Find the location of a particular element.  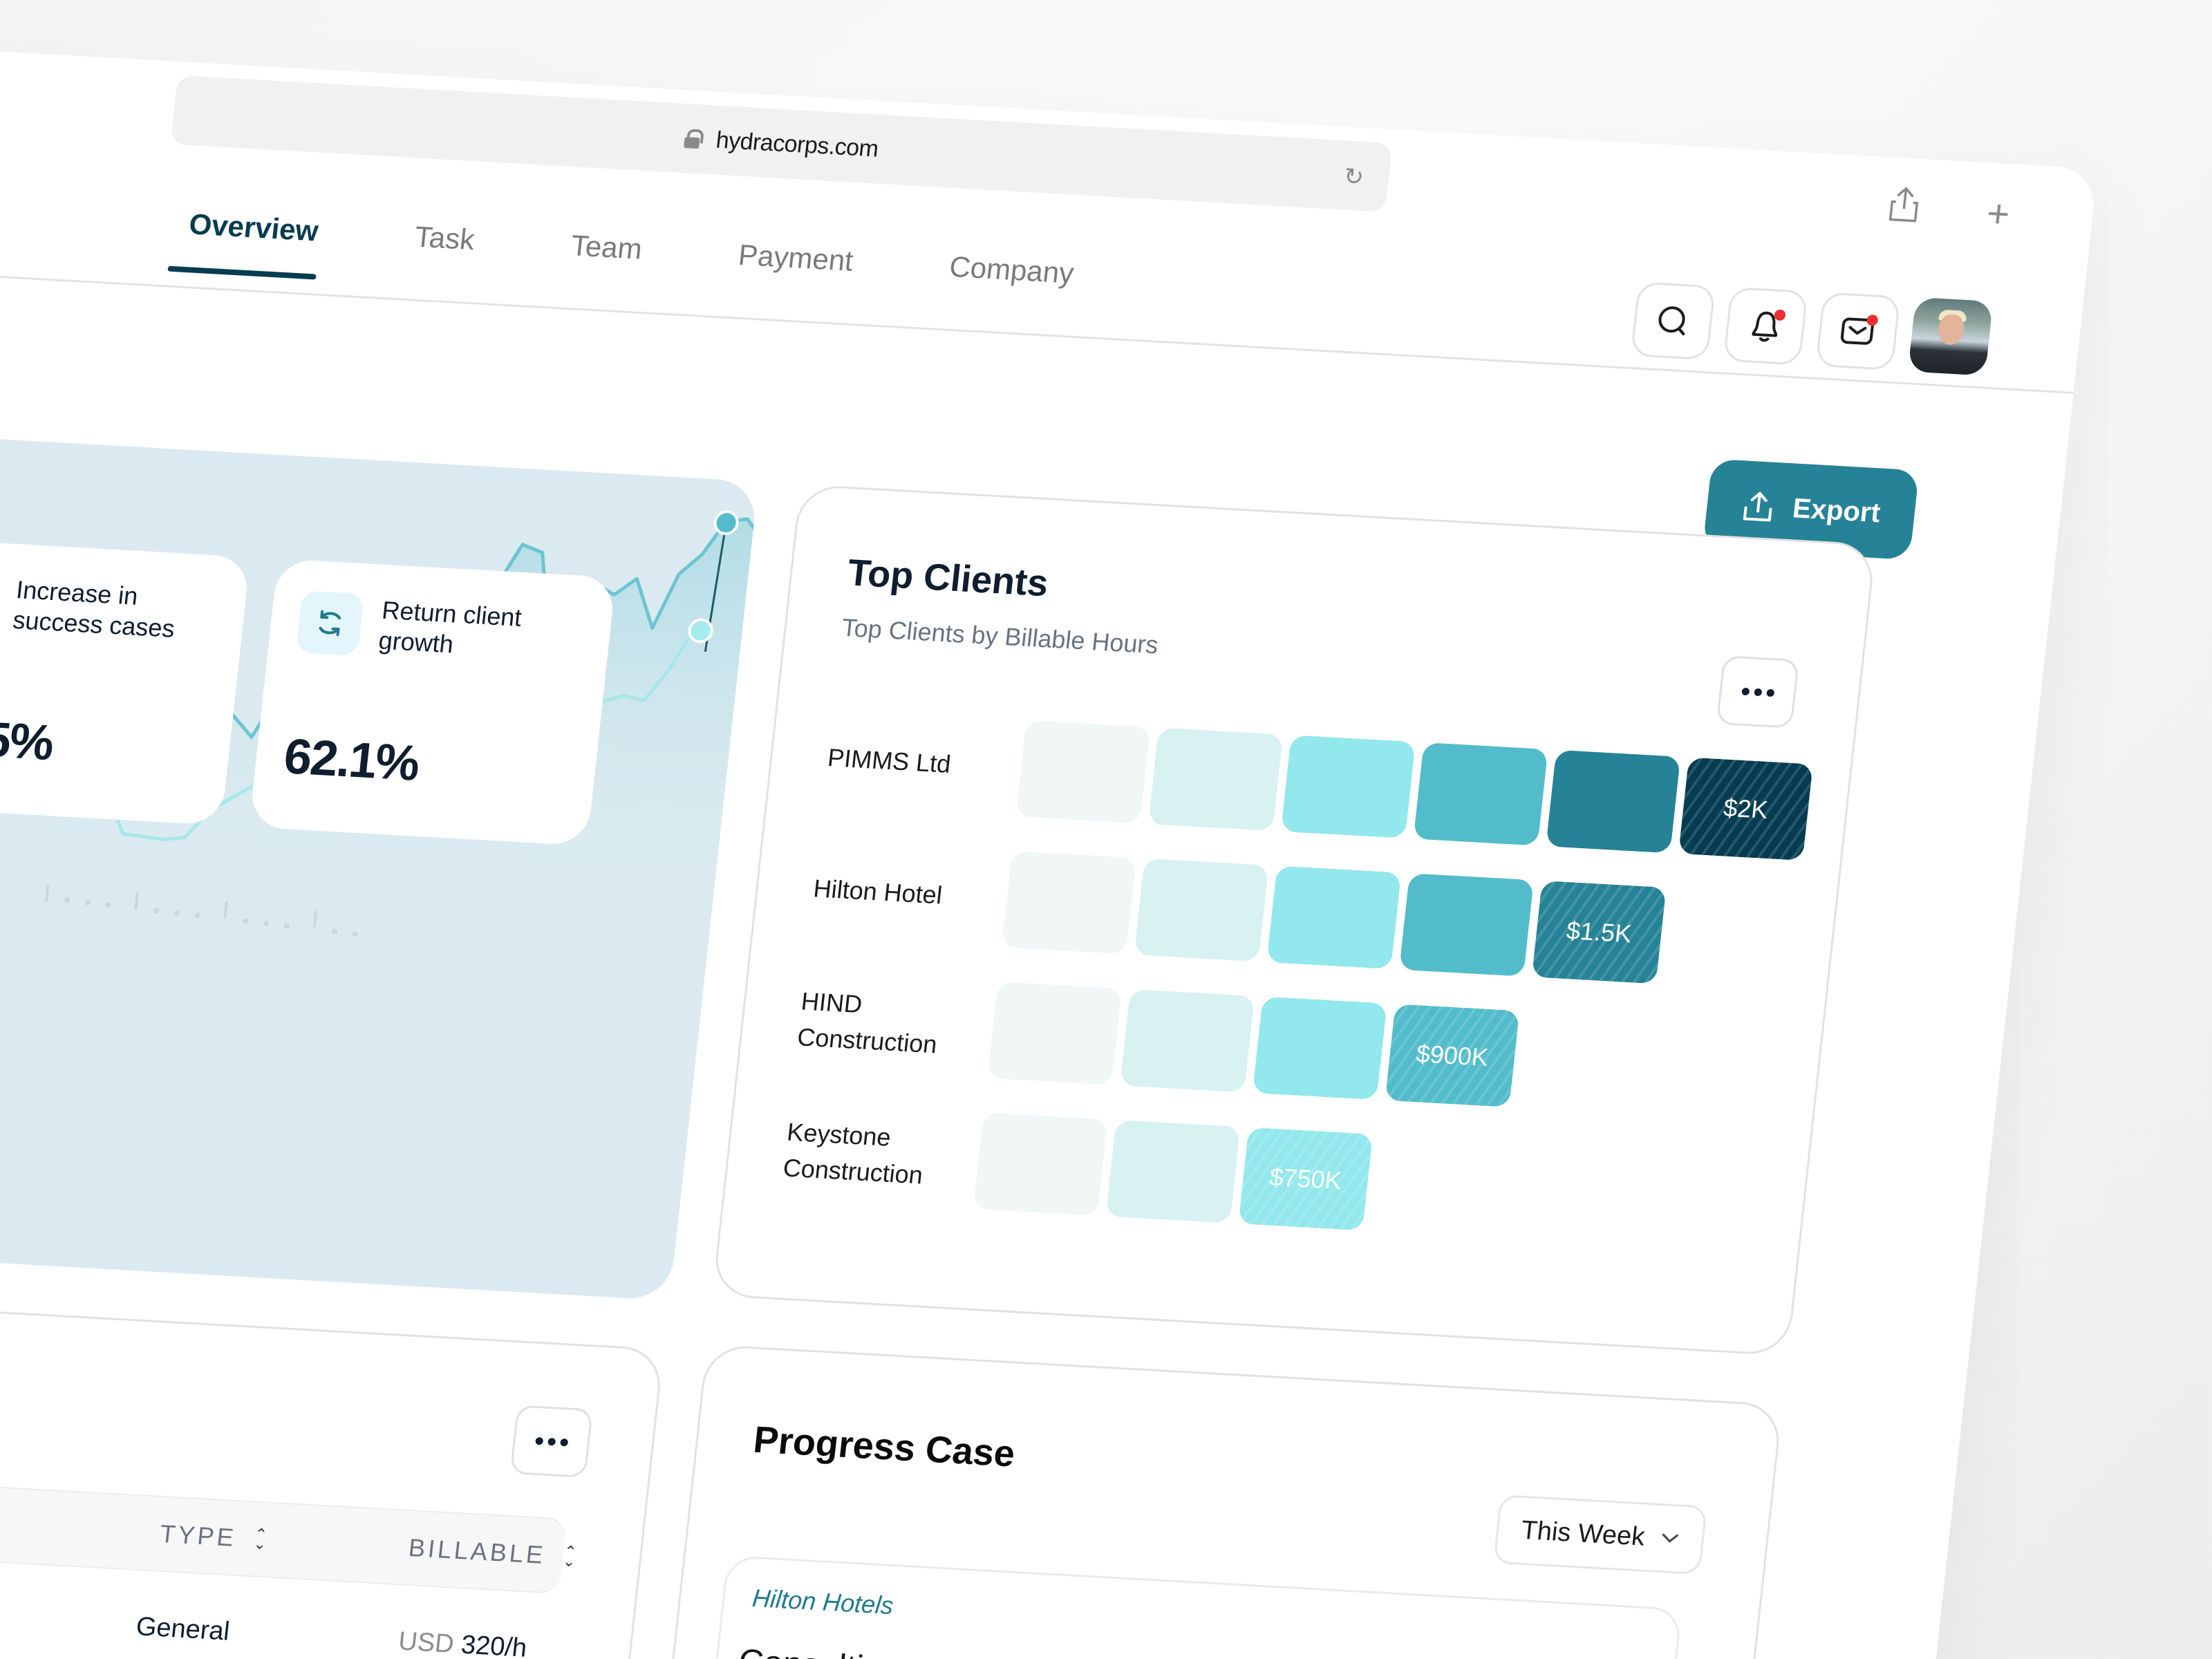

stat-label: Increase in success cases is located at coordinates (94, 609).